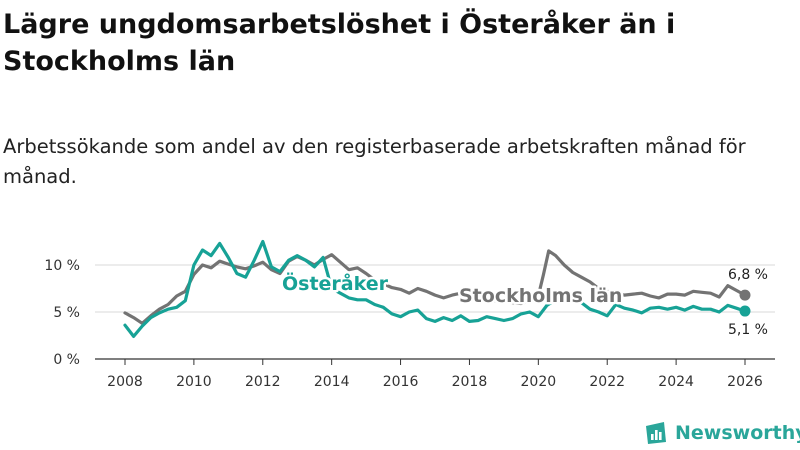  Describe the element at coordinates (745, 311) in the screenshot. I see `end-point-osteraker` at that location.